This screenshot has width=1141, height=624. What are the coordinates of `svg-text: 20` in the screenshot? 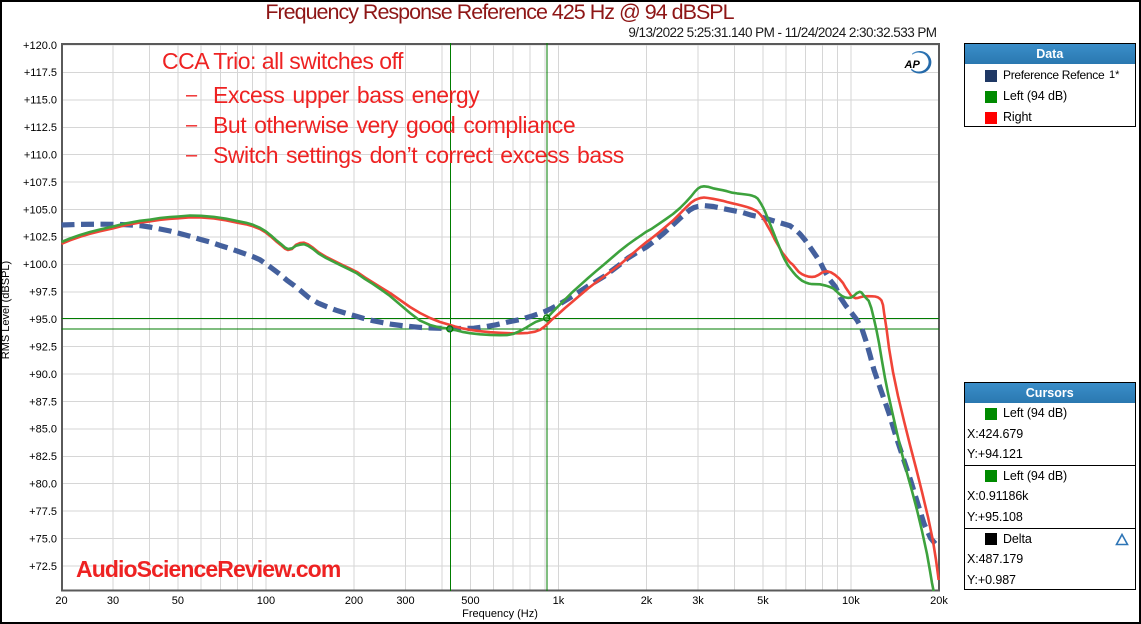 It's located at (61, 601).